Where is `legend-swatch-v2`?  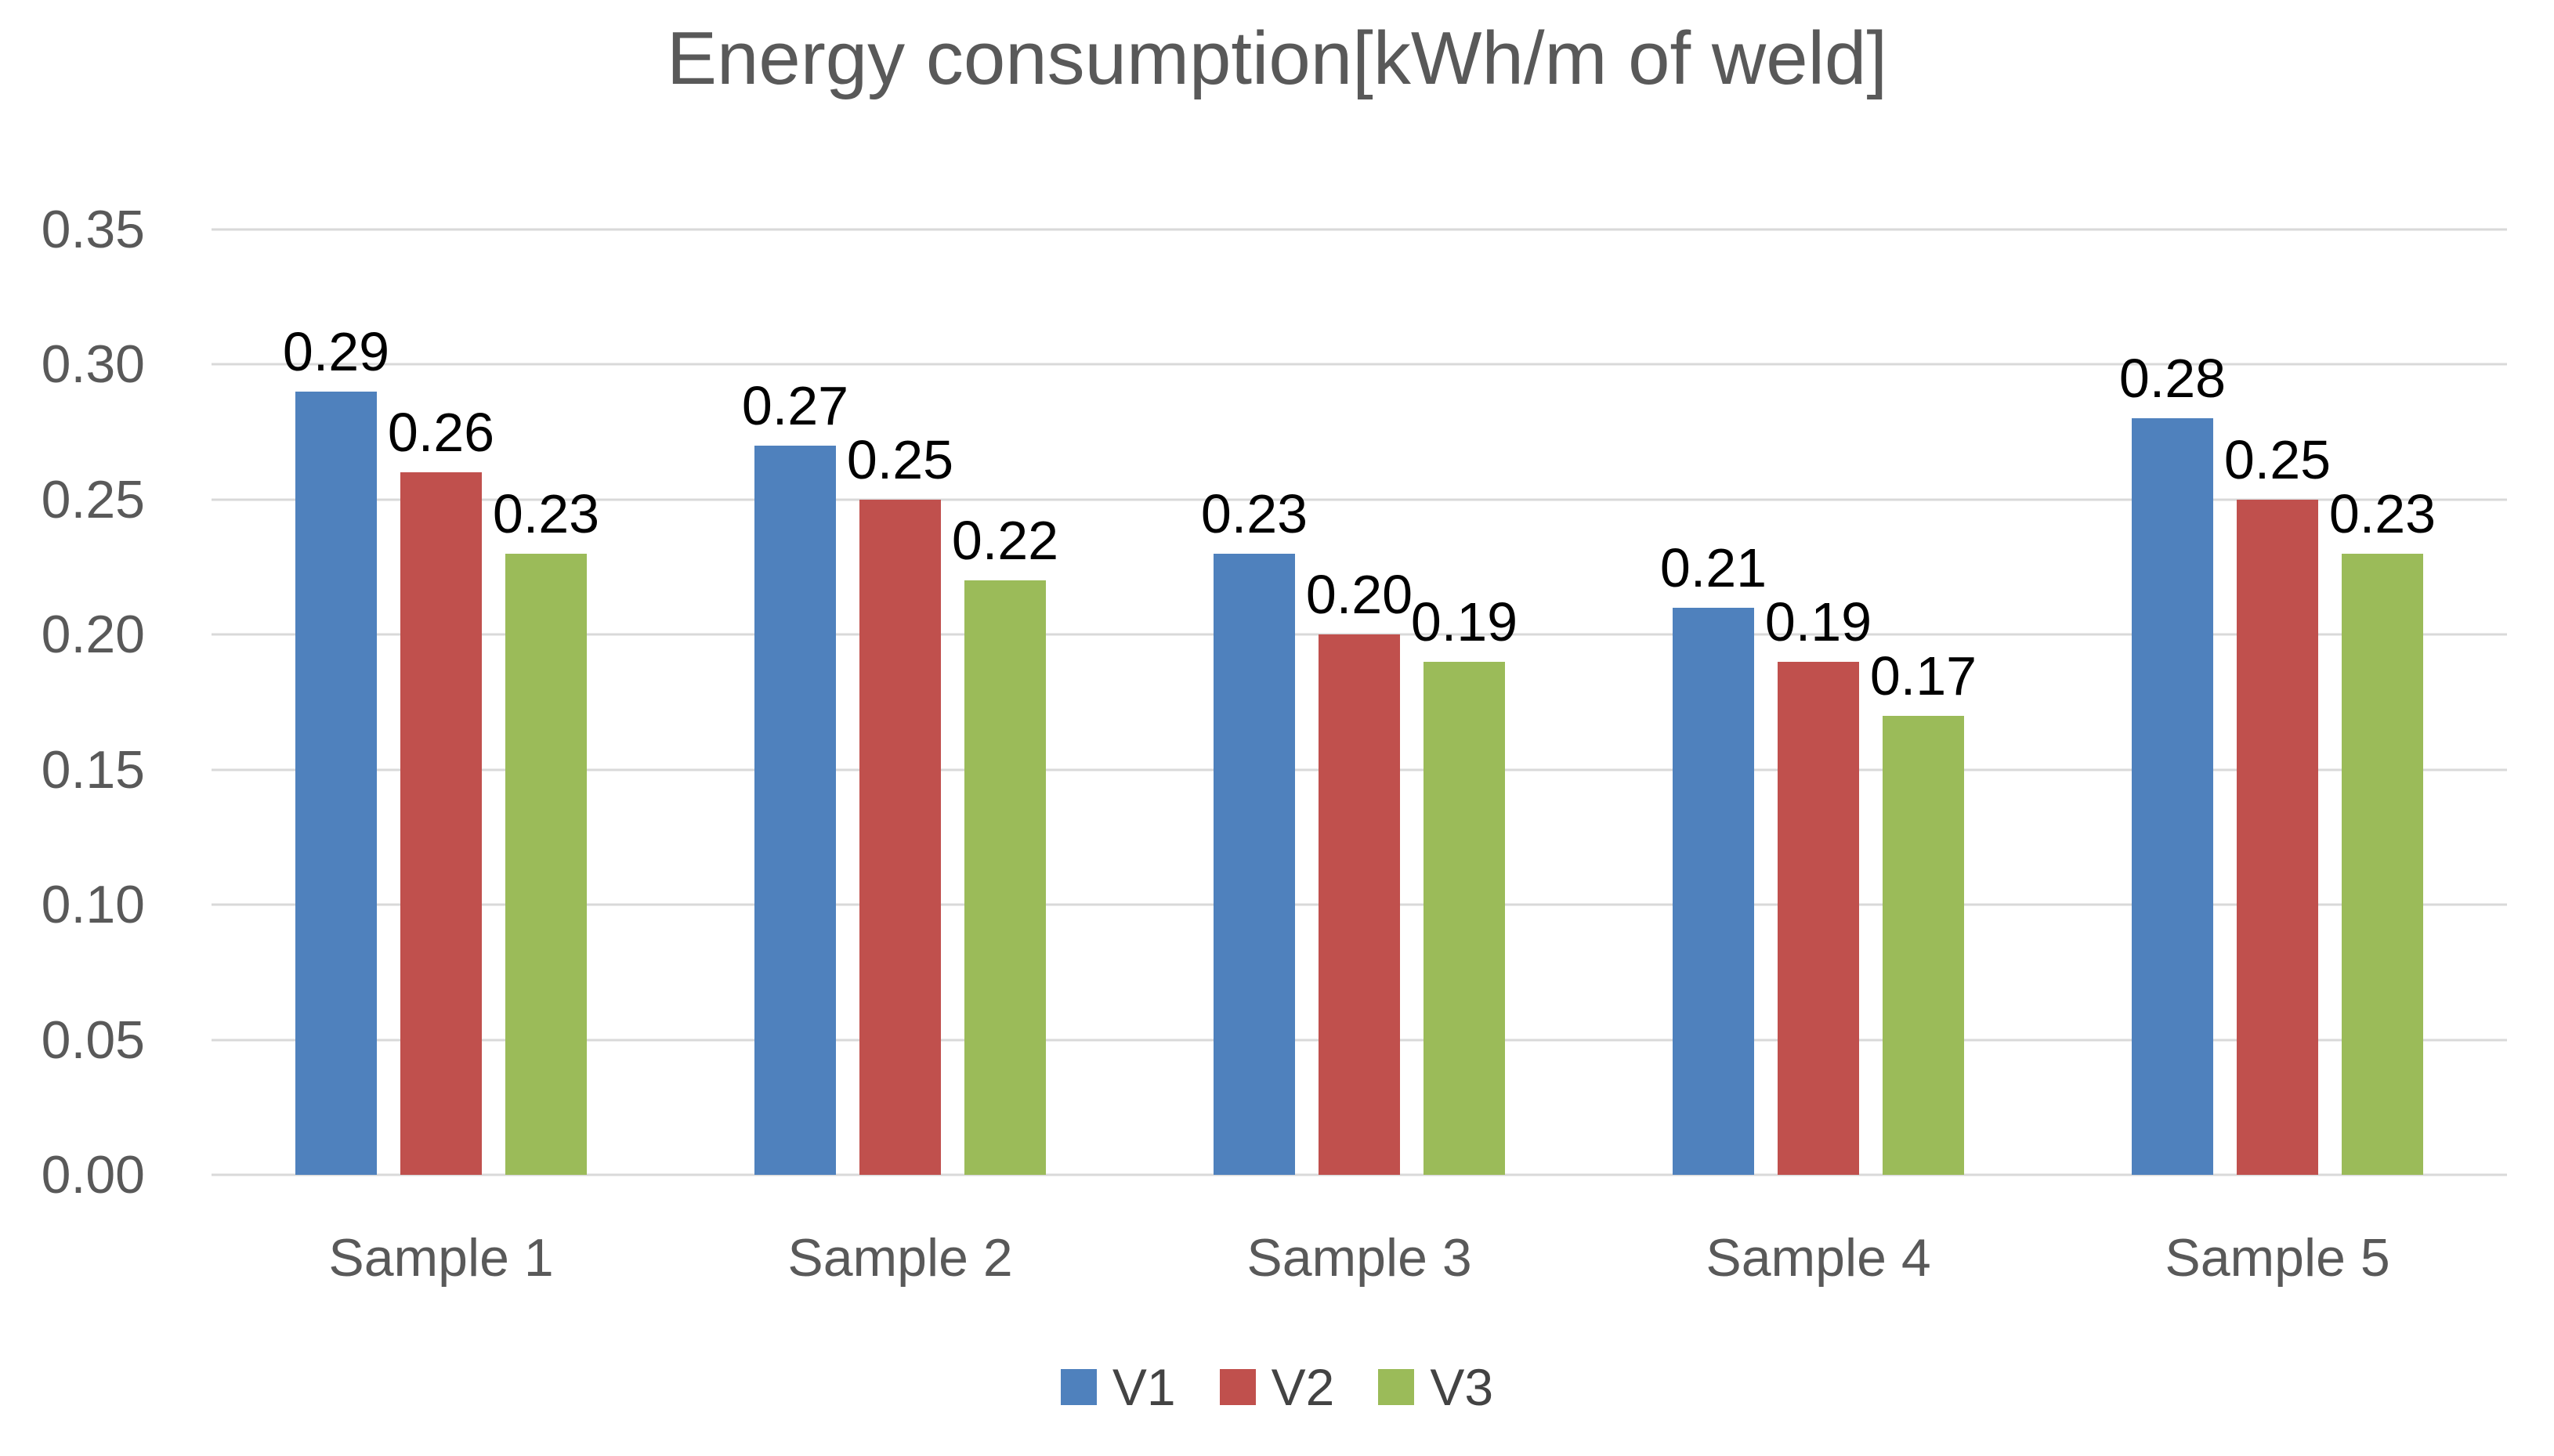 legend-swatch-v2 is located at coordinates (1237, 1387).